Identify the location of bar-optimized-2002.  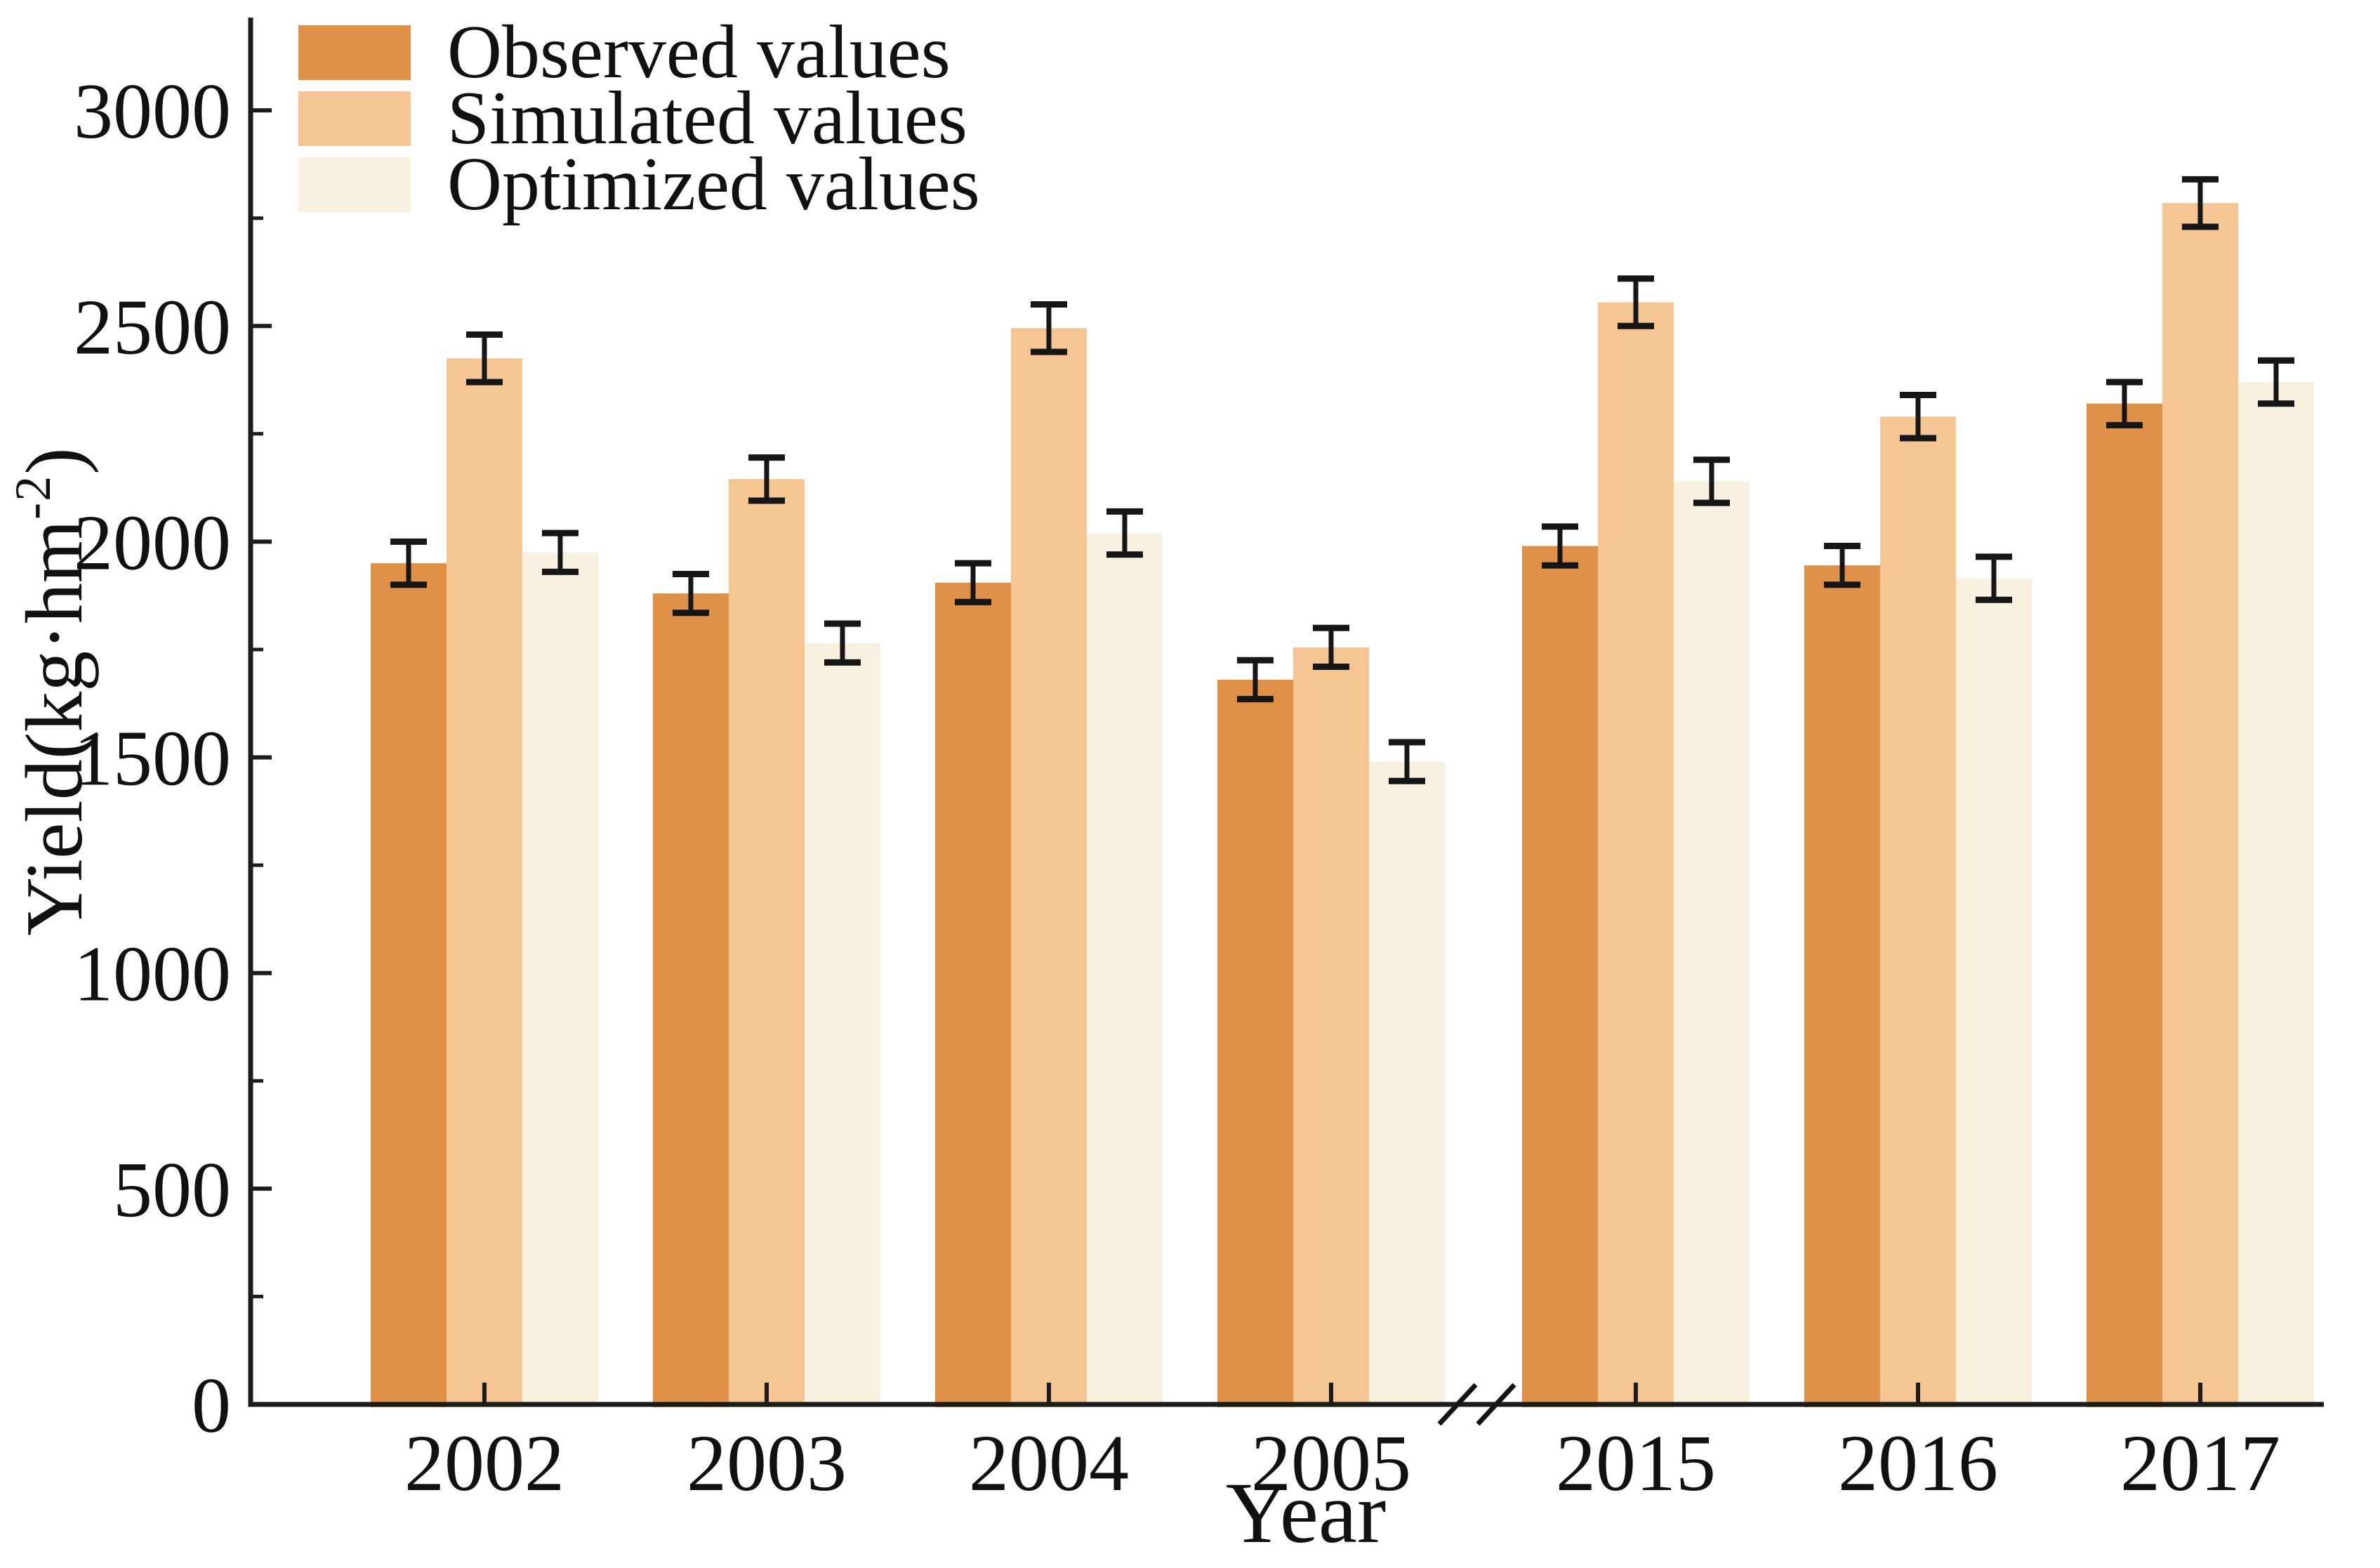
(560, 979).